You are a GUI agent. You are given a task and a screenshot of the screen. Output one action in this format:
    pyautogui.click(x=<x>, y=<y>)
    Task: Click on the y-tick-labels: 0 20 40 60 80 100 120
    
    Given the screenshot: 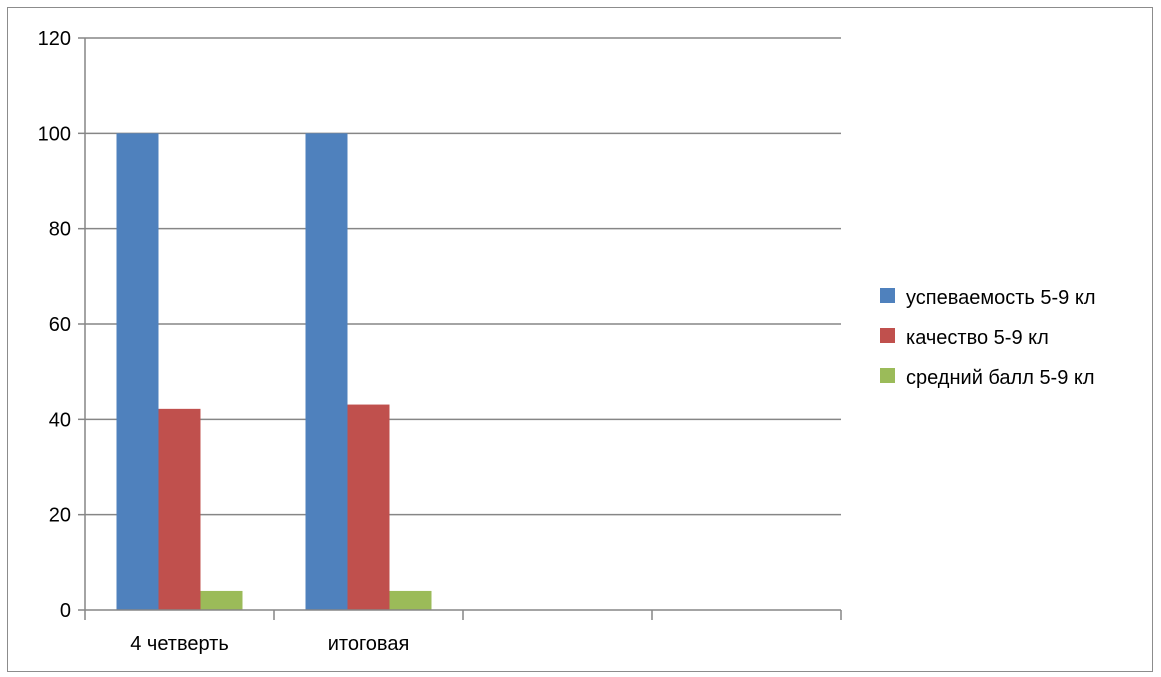 What is the action you would take?
    pyautogui.click(x=54, y=325)
    